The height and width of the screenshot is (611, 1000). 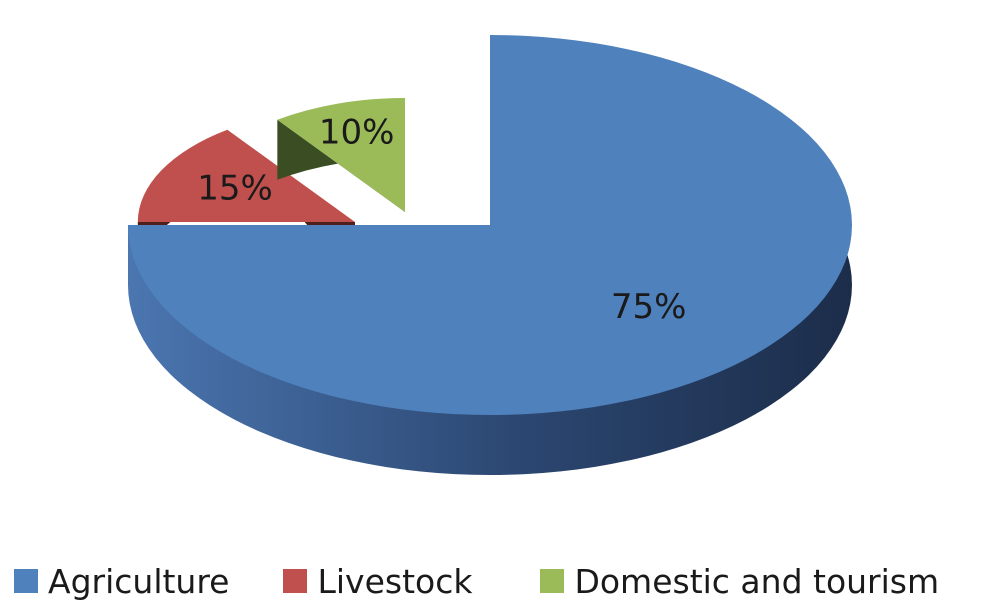 I want to click on legend-label-livestock: Livestock, so click(x=395, y=581).